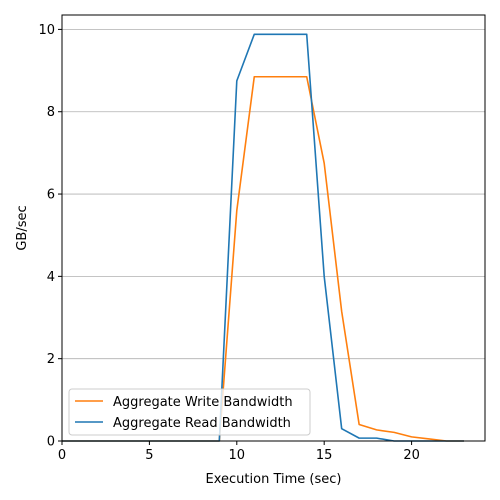 The width and height of the screenshot is (500, 500). I want to click on y-tick-label: 4, so click(51, 277).